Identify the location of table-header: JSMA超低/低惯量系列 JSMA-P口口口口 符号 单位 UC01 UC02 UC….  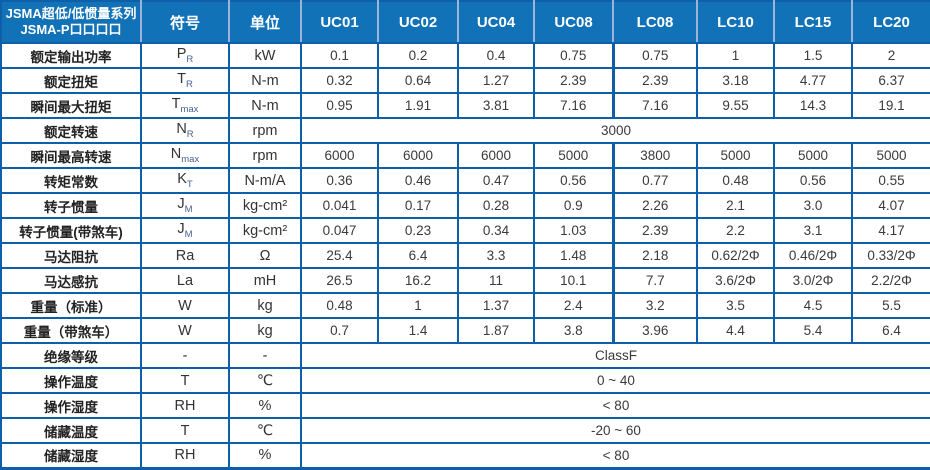
(465, 22).